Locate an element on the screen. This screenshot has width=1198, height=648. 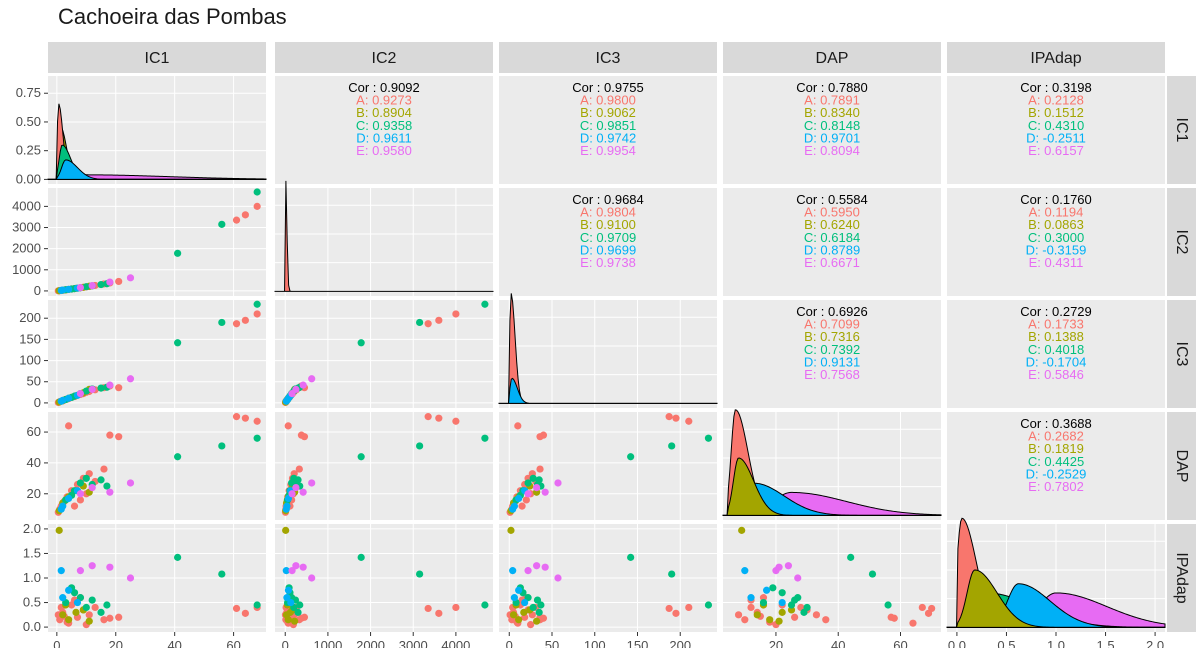
y-tick-label: 2.0 is located at coordinates (32, 528).